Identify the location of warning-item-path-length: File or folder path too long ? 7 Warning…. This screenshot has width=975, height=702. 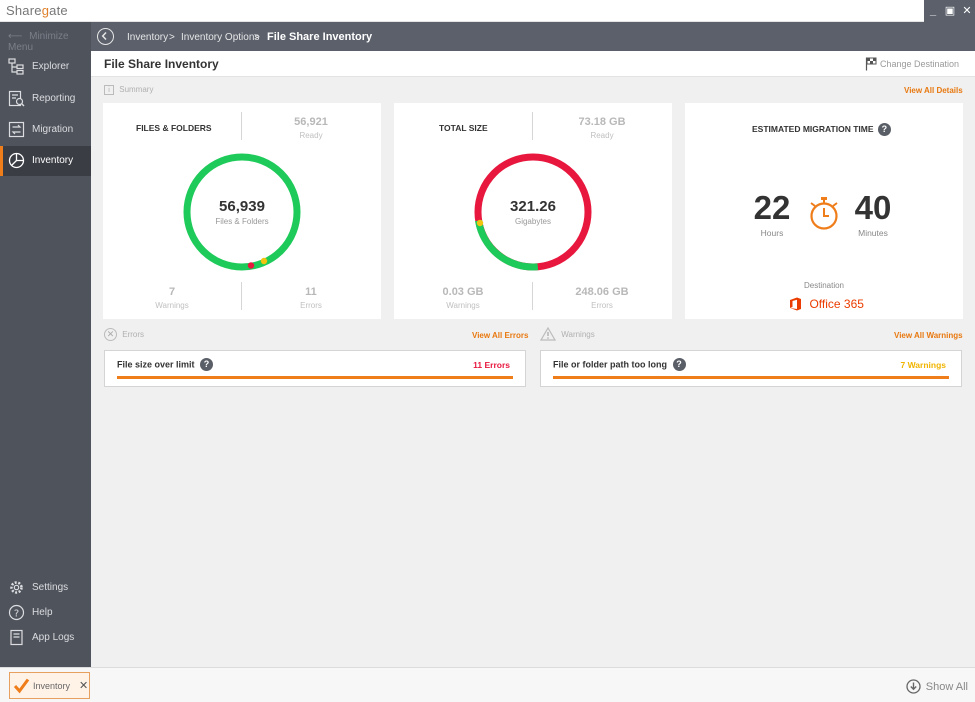
(751, 368).